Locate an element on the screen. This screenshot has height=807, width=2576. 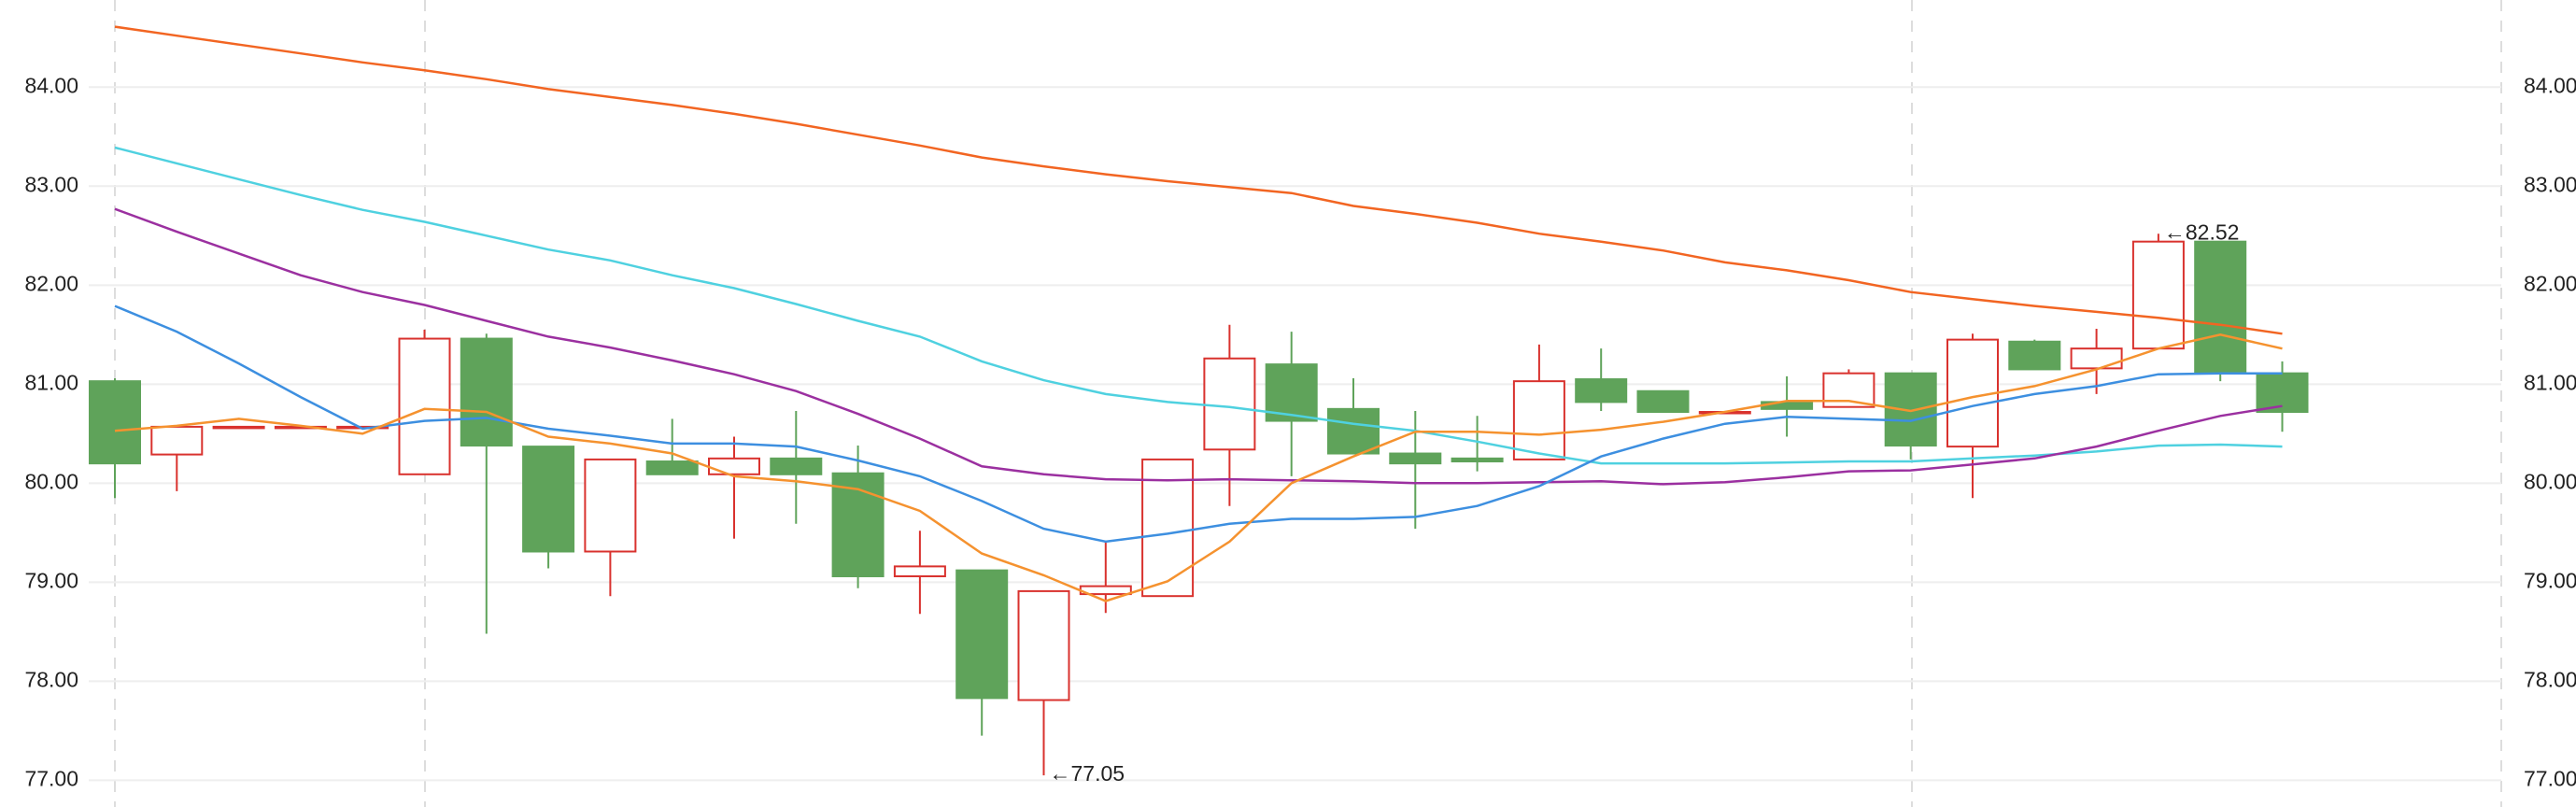
y-tick-label: 83.00 is located at coordinates (51, 184).